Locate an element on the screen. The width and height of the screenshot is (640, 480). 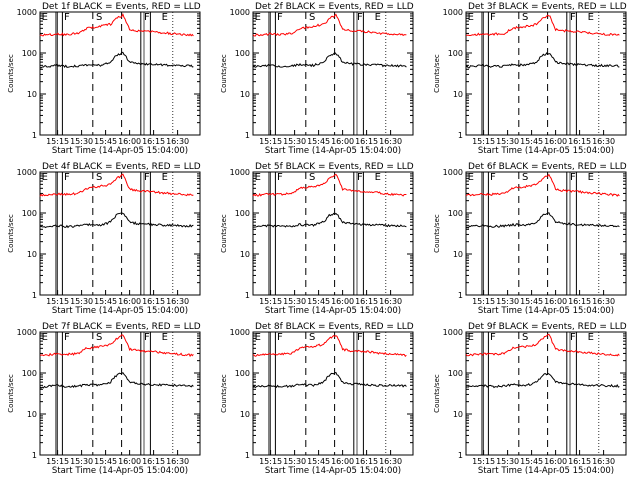
chart-title: Det 8f BLACK = Events, RED = LLD is located at coordinates (334, 327).